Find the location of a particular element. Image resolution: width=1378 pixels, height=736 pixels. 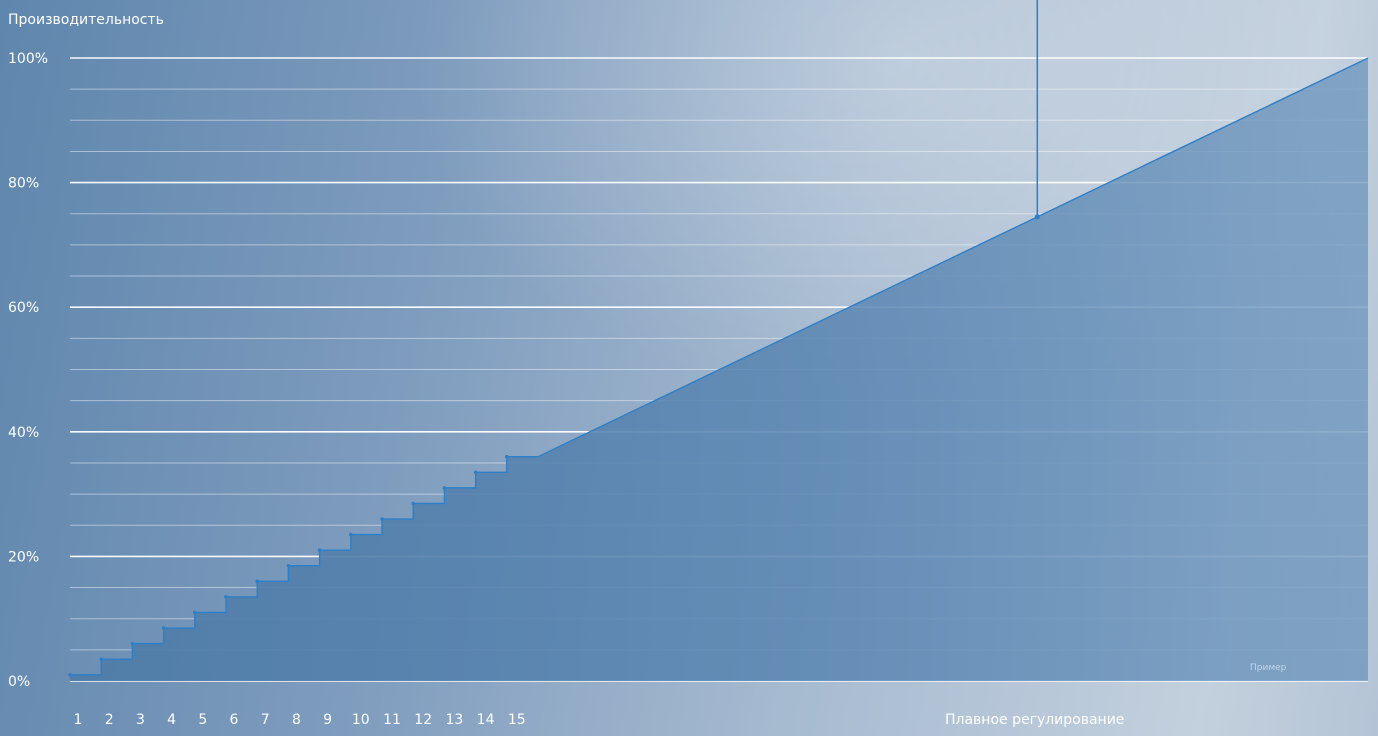

x-step-label: 4 is located at coordinates (171, 720).